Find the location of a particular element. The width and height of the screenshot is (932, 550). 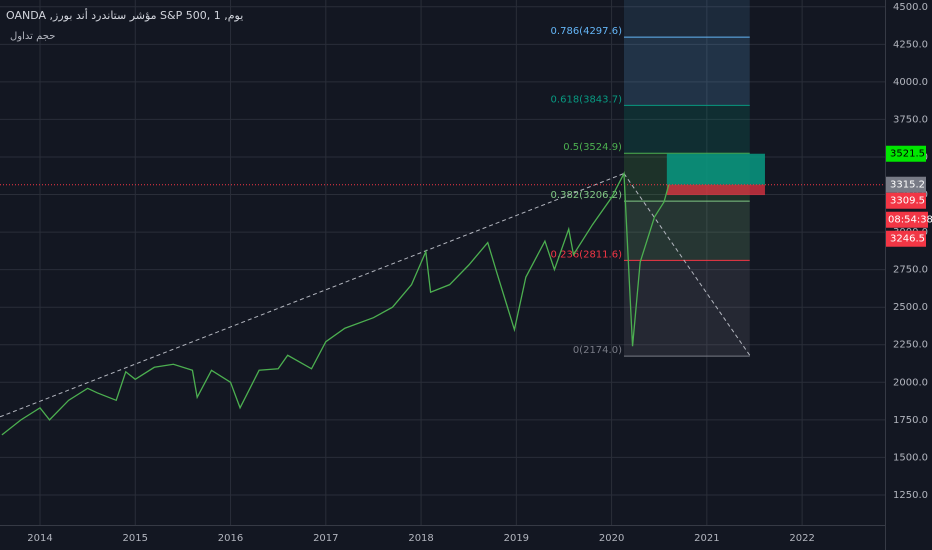

fib-label: 0.618(3843.7) is located at coordinates (587, 99).